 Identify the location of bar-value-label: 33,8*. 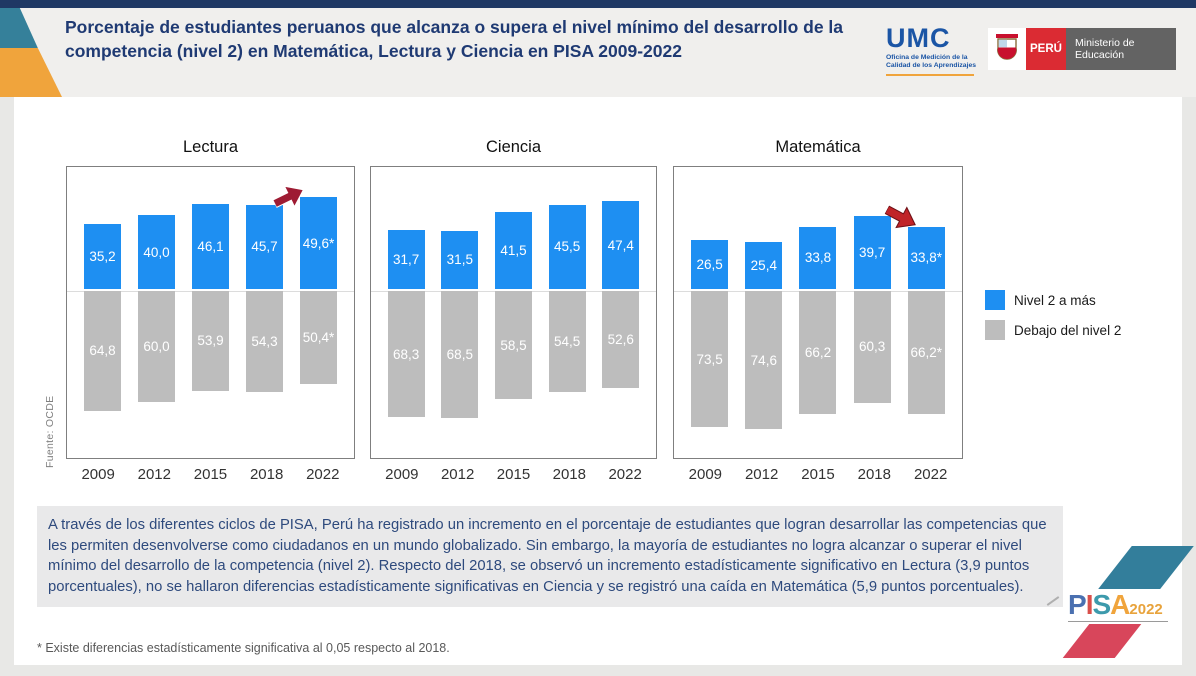
(926, 258).